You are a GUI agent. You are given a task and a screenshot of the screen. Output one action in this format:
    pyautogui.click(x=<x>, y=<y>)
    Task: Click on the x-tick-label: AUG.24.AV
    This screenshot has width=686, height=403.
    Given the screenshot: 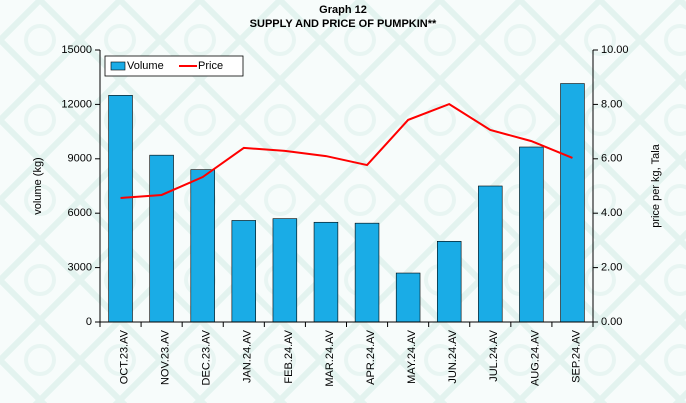 What is the action you would take?
    pyautogui.click(x=535, y=357)
    